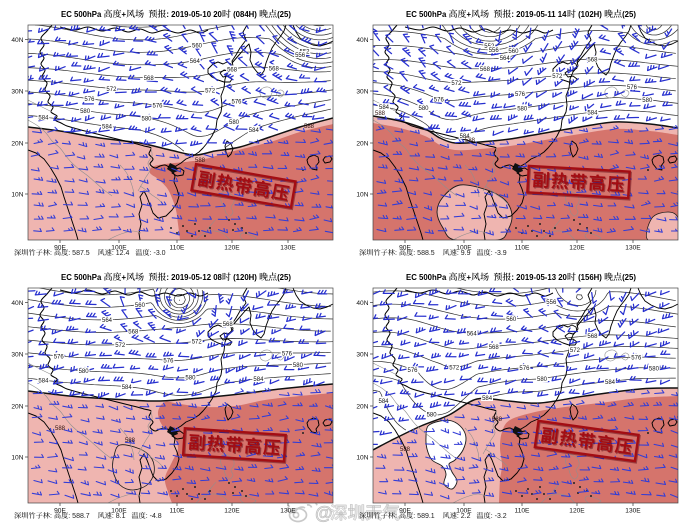 This screenshot has width=690, height=526. What do you see at coordinates (245, 277) in the screenshot?
I see `svg-text: (120H)` at bounding box center [245, 277].